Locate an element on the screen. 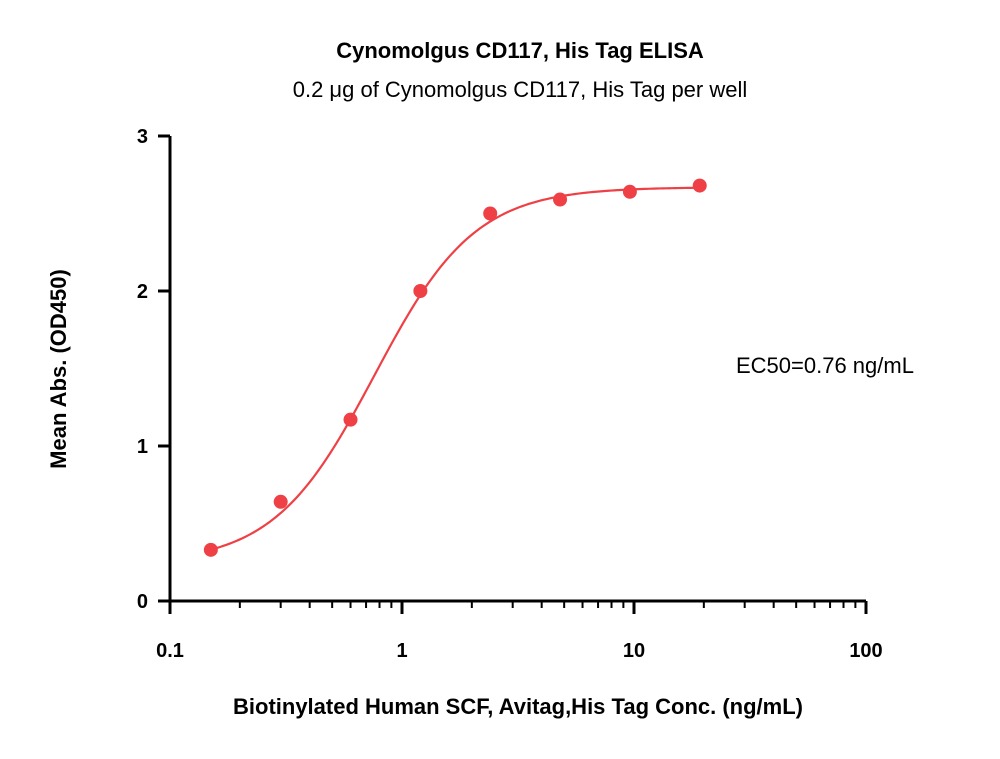 This screenshot has height=759, width=1000. y-tick-label: 3 is located at coordinates (142, 137).